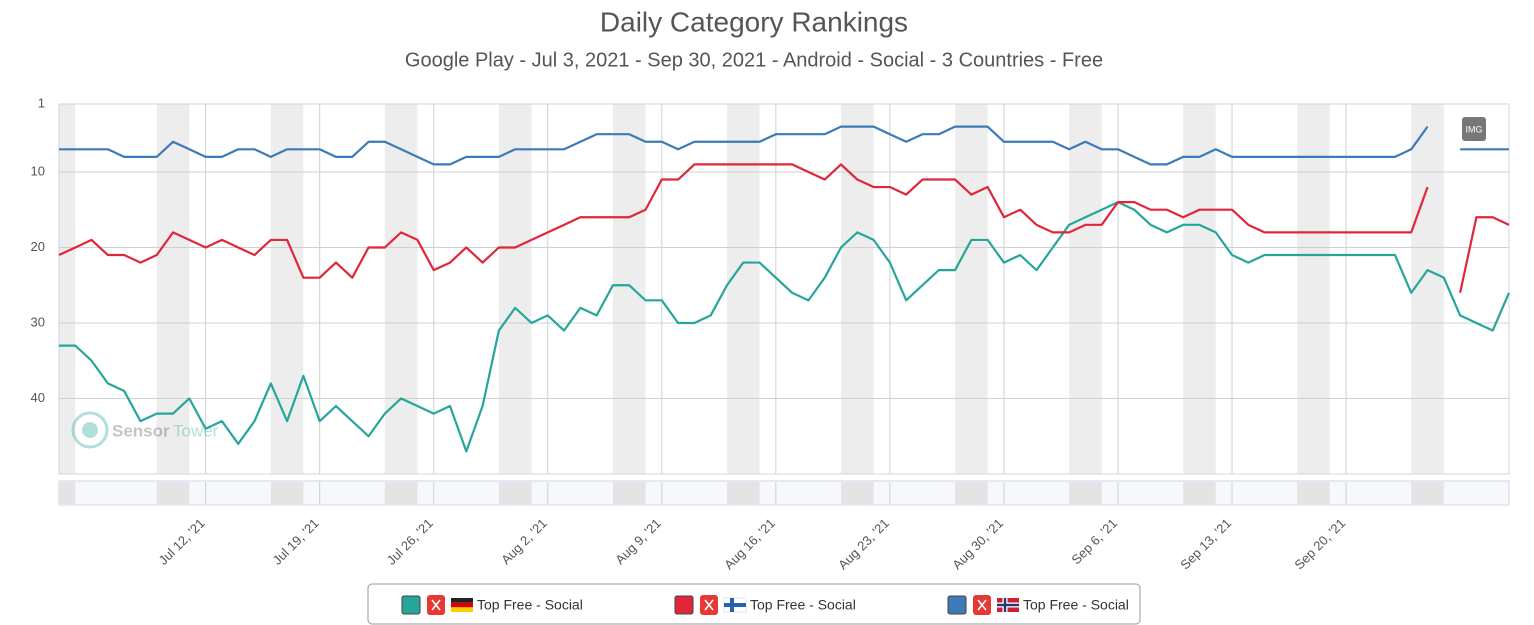 This screenshot has height=625, width=1534. What do you see at coordinates (38, 321) in the screenshot?
I see `y-tick-label: 30` at bounding box center [38, 321].